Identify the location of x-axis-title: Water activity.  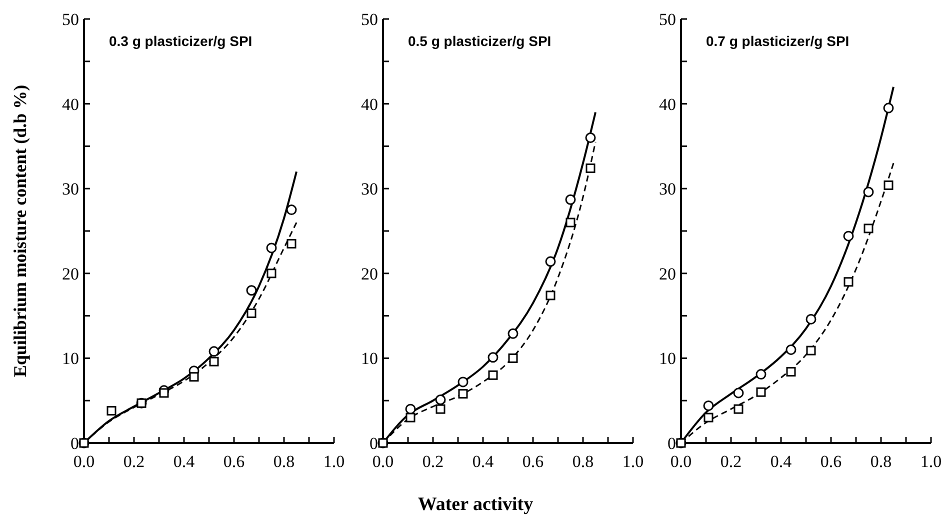
(476, 504).